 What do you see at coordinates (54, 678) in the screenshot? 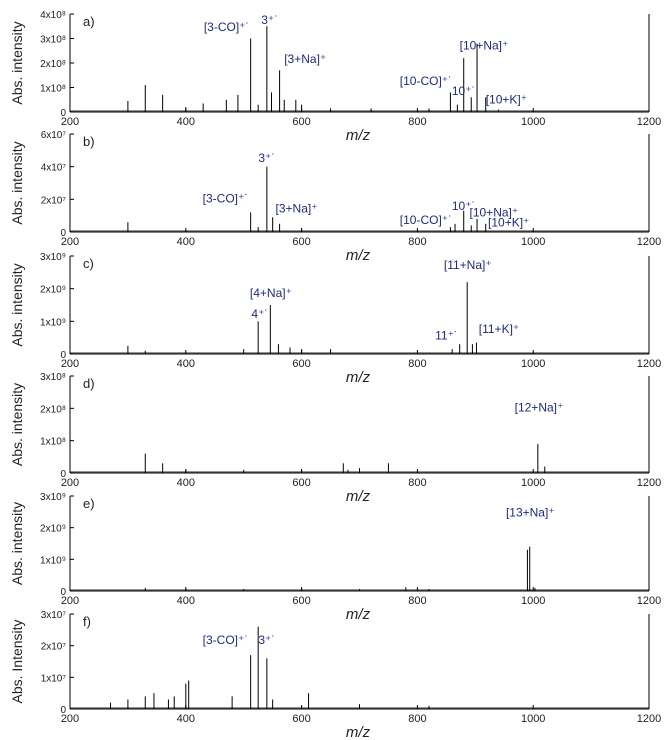
I see `y-tick-label: 1x10⁷` at bounding box center [54, 678].